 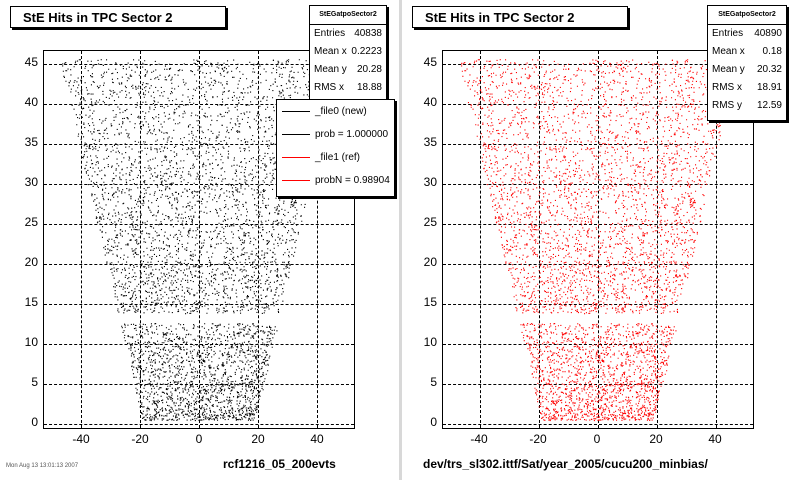 I want to click on stats-row: Mean x 0.2223, so click(x=348, y=52).